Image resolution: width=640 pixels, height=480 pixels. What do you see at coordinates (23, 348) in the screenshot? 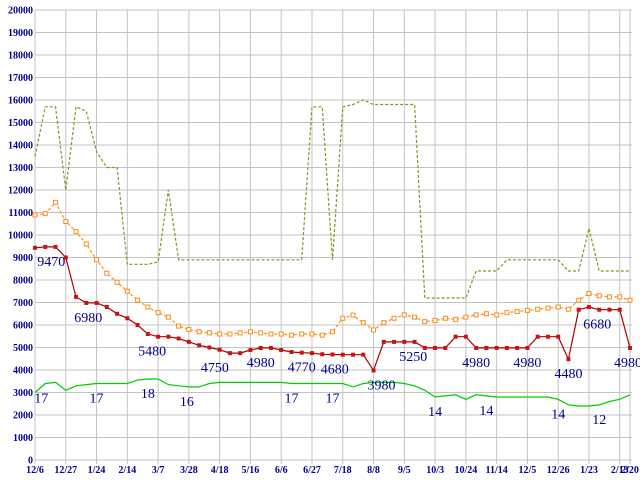
I see `y-tick-label: 5000` at bounding box center [23, 348].